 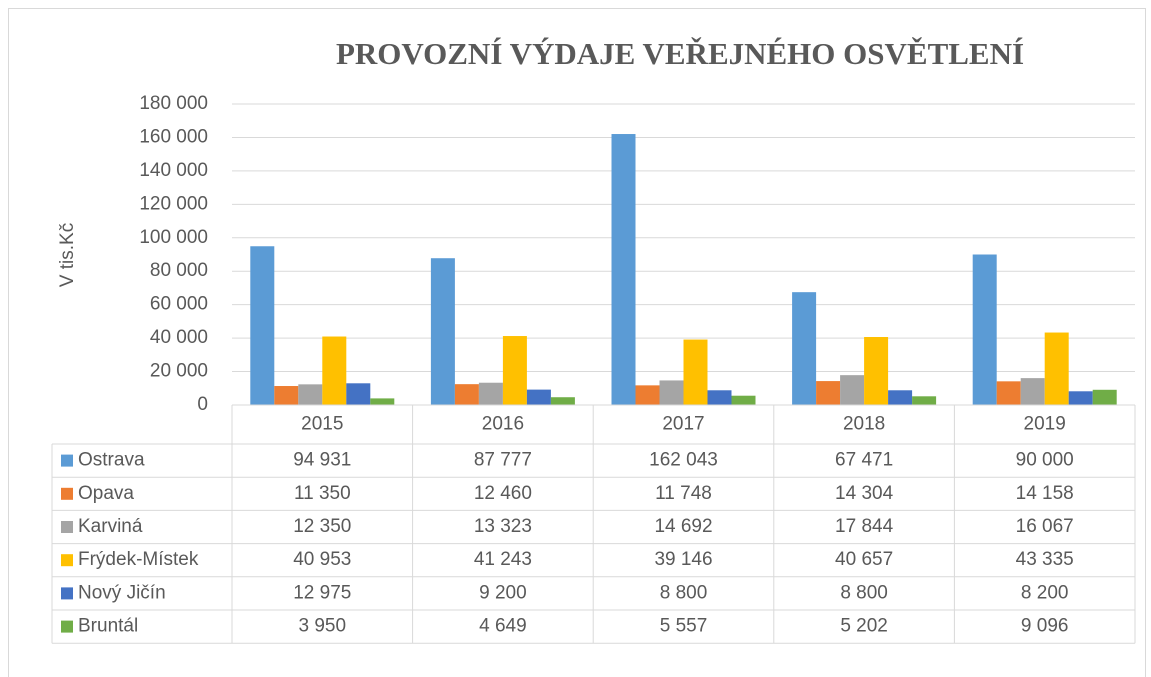 What do you see at coordinates (179, 304) in the screenshot?
I see `y-tick-label: 60 000` at bounding box center [179, 304].